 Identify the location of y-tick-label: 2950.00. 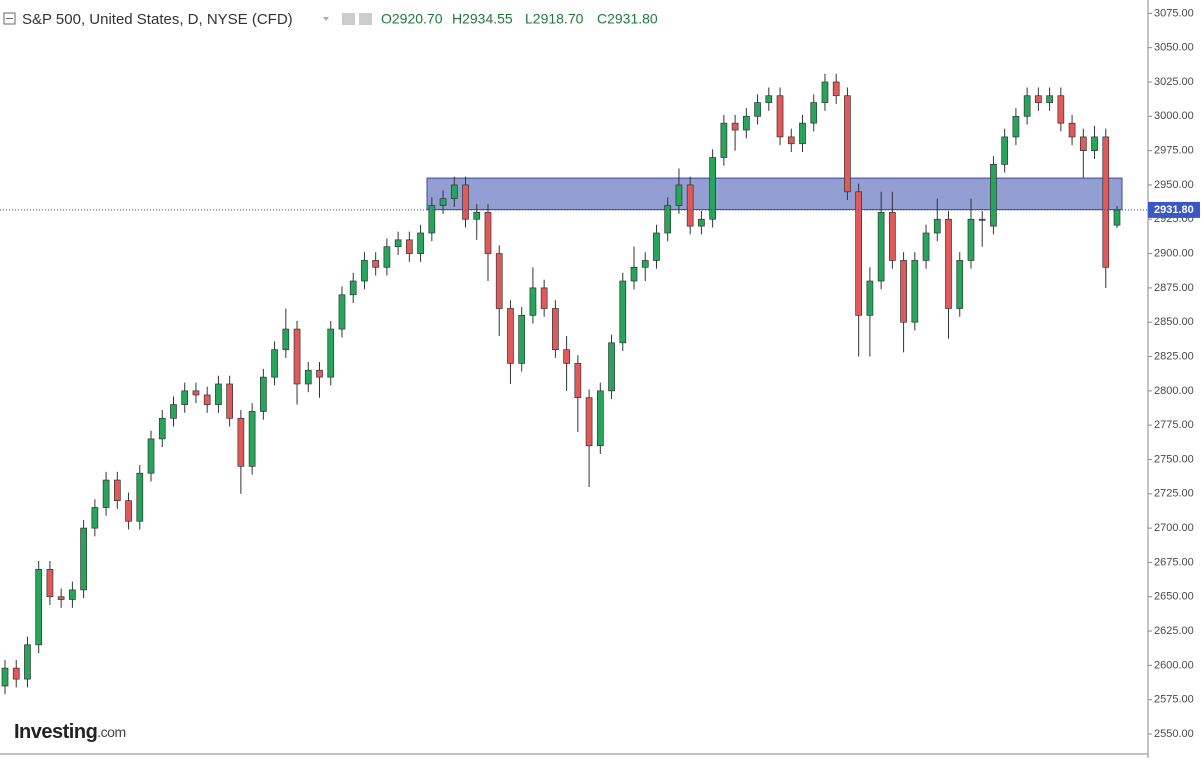
(1174, 185).